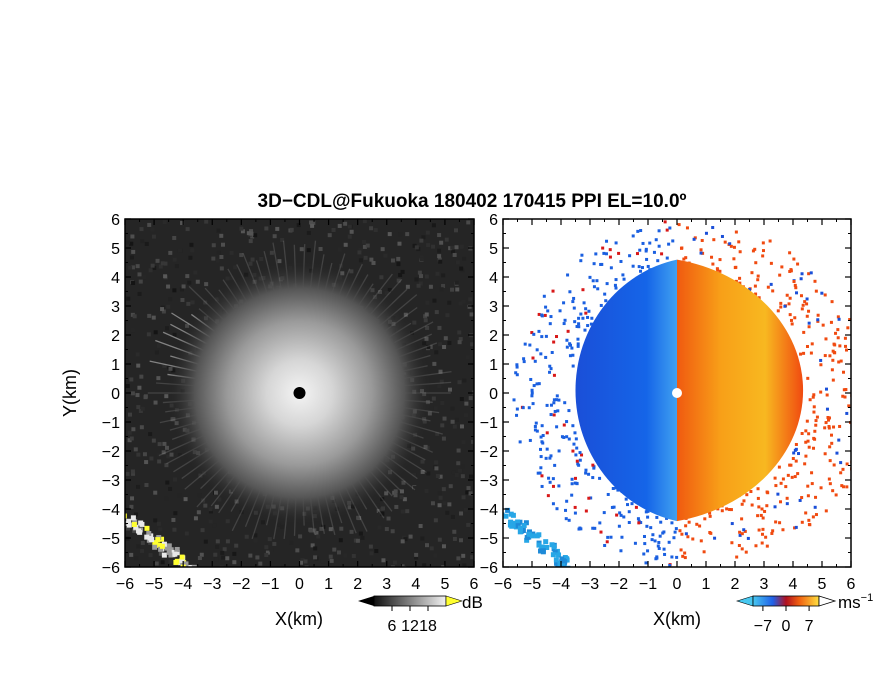  What do you see at coordinates (115, 307) in the screenshot?
I see `y-tick-label: 3` at bounding box center [115, 307].